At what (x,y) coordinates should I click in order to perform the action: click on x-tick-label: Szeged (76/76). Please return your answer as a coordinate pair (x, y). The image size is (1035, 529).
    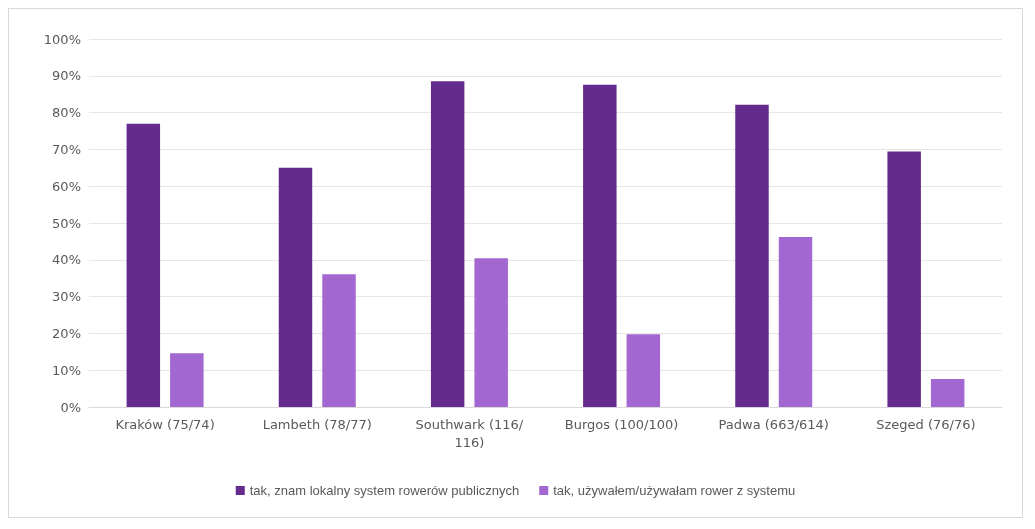
    Looking at the image, I should click on (926, 424).